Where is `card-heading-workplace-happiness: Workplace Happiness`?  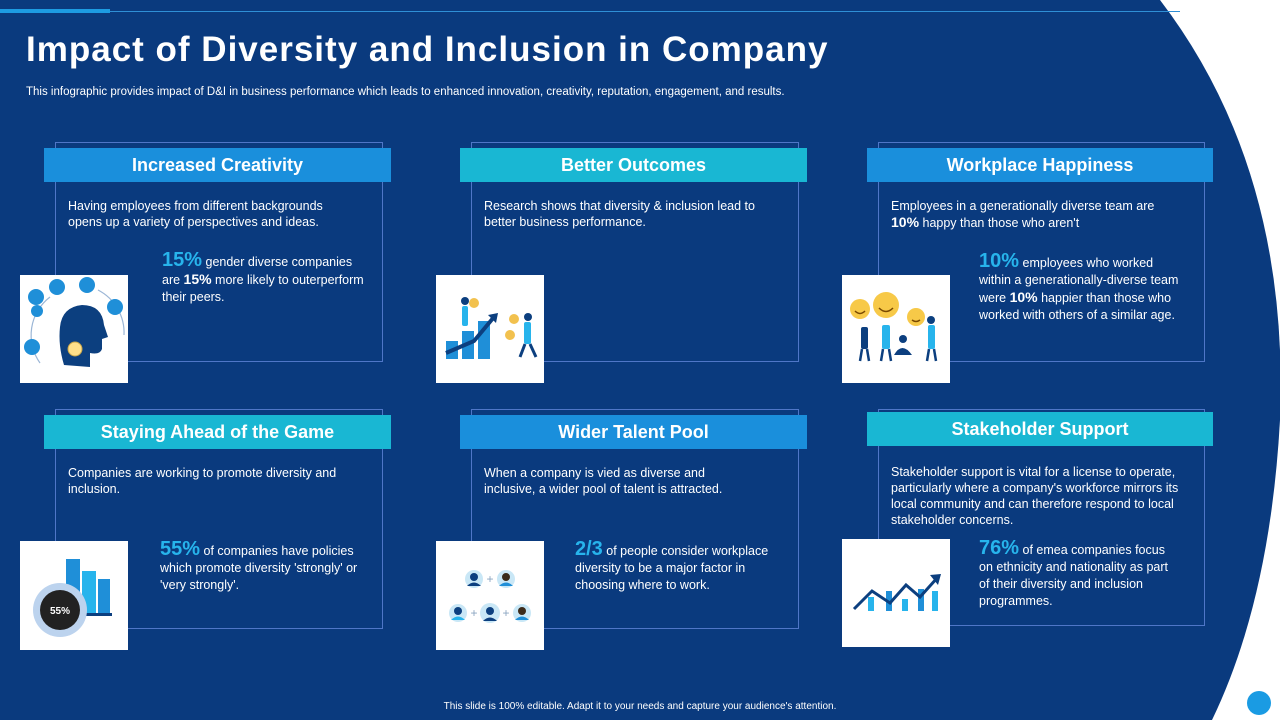
card-heading-workplace-happiness: Workplace Happiness is located at coordinates (1040, 165).